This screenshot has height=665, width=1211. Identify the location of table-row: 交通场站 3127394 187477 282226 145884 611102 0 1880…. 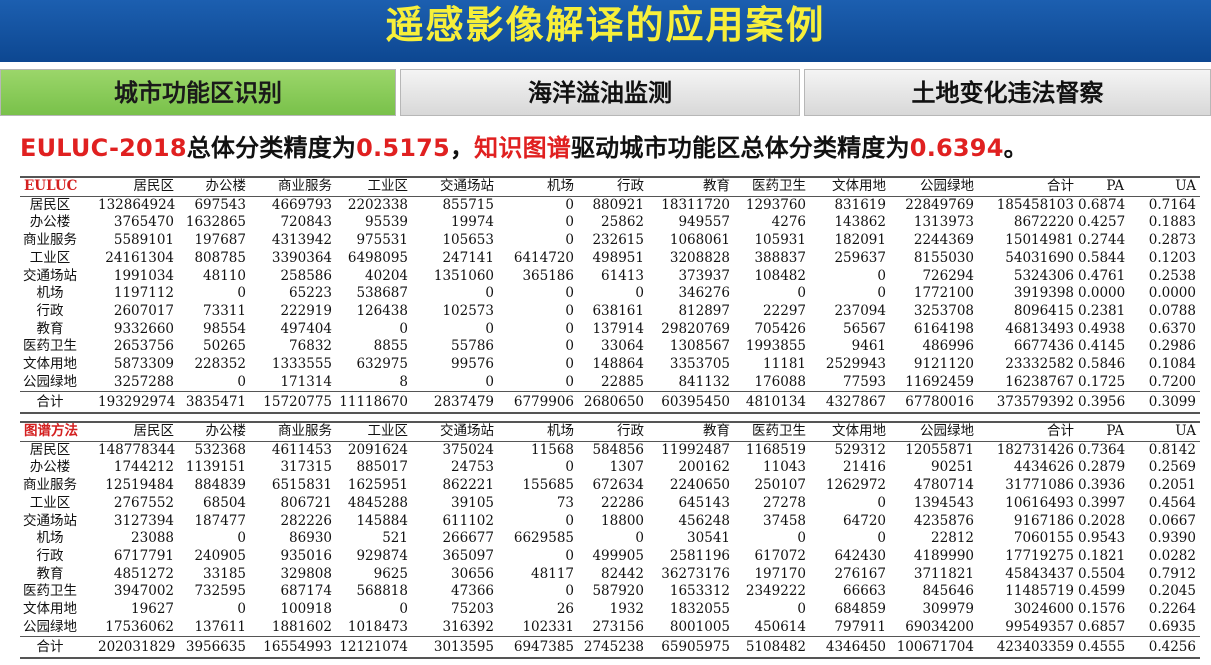
(610, 522).